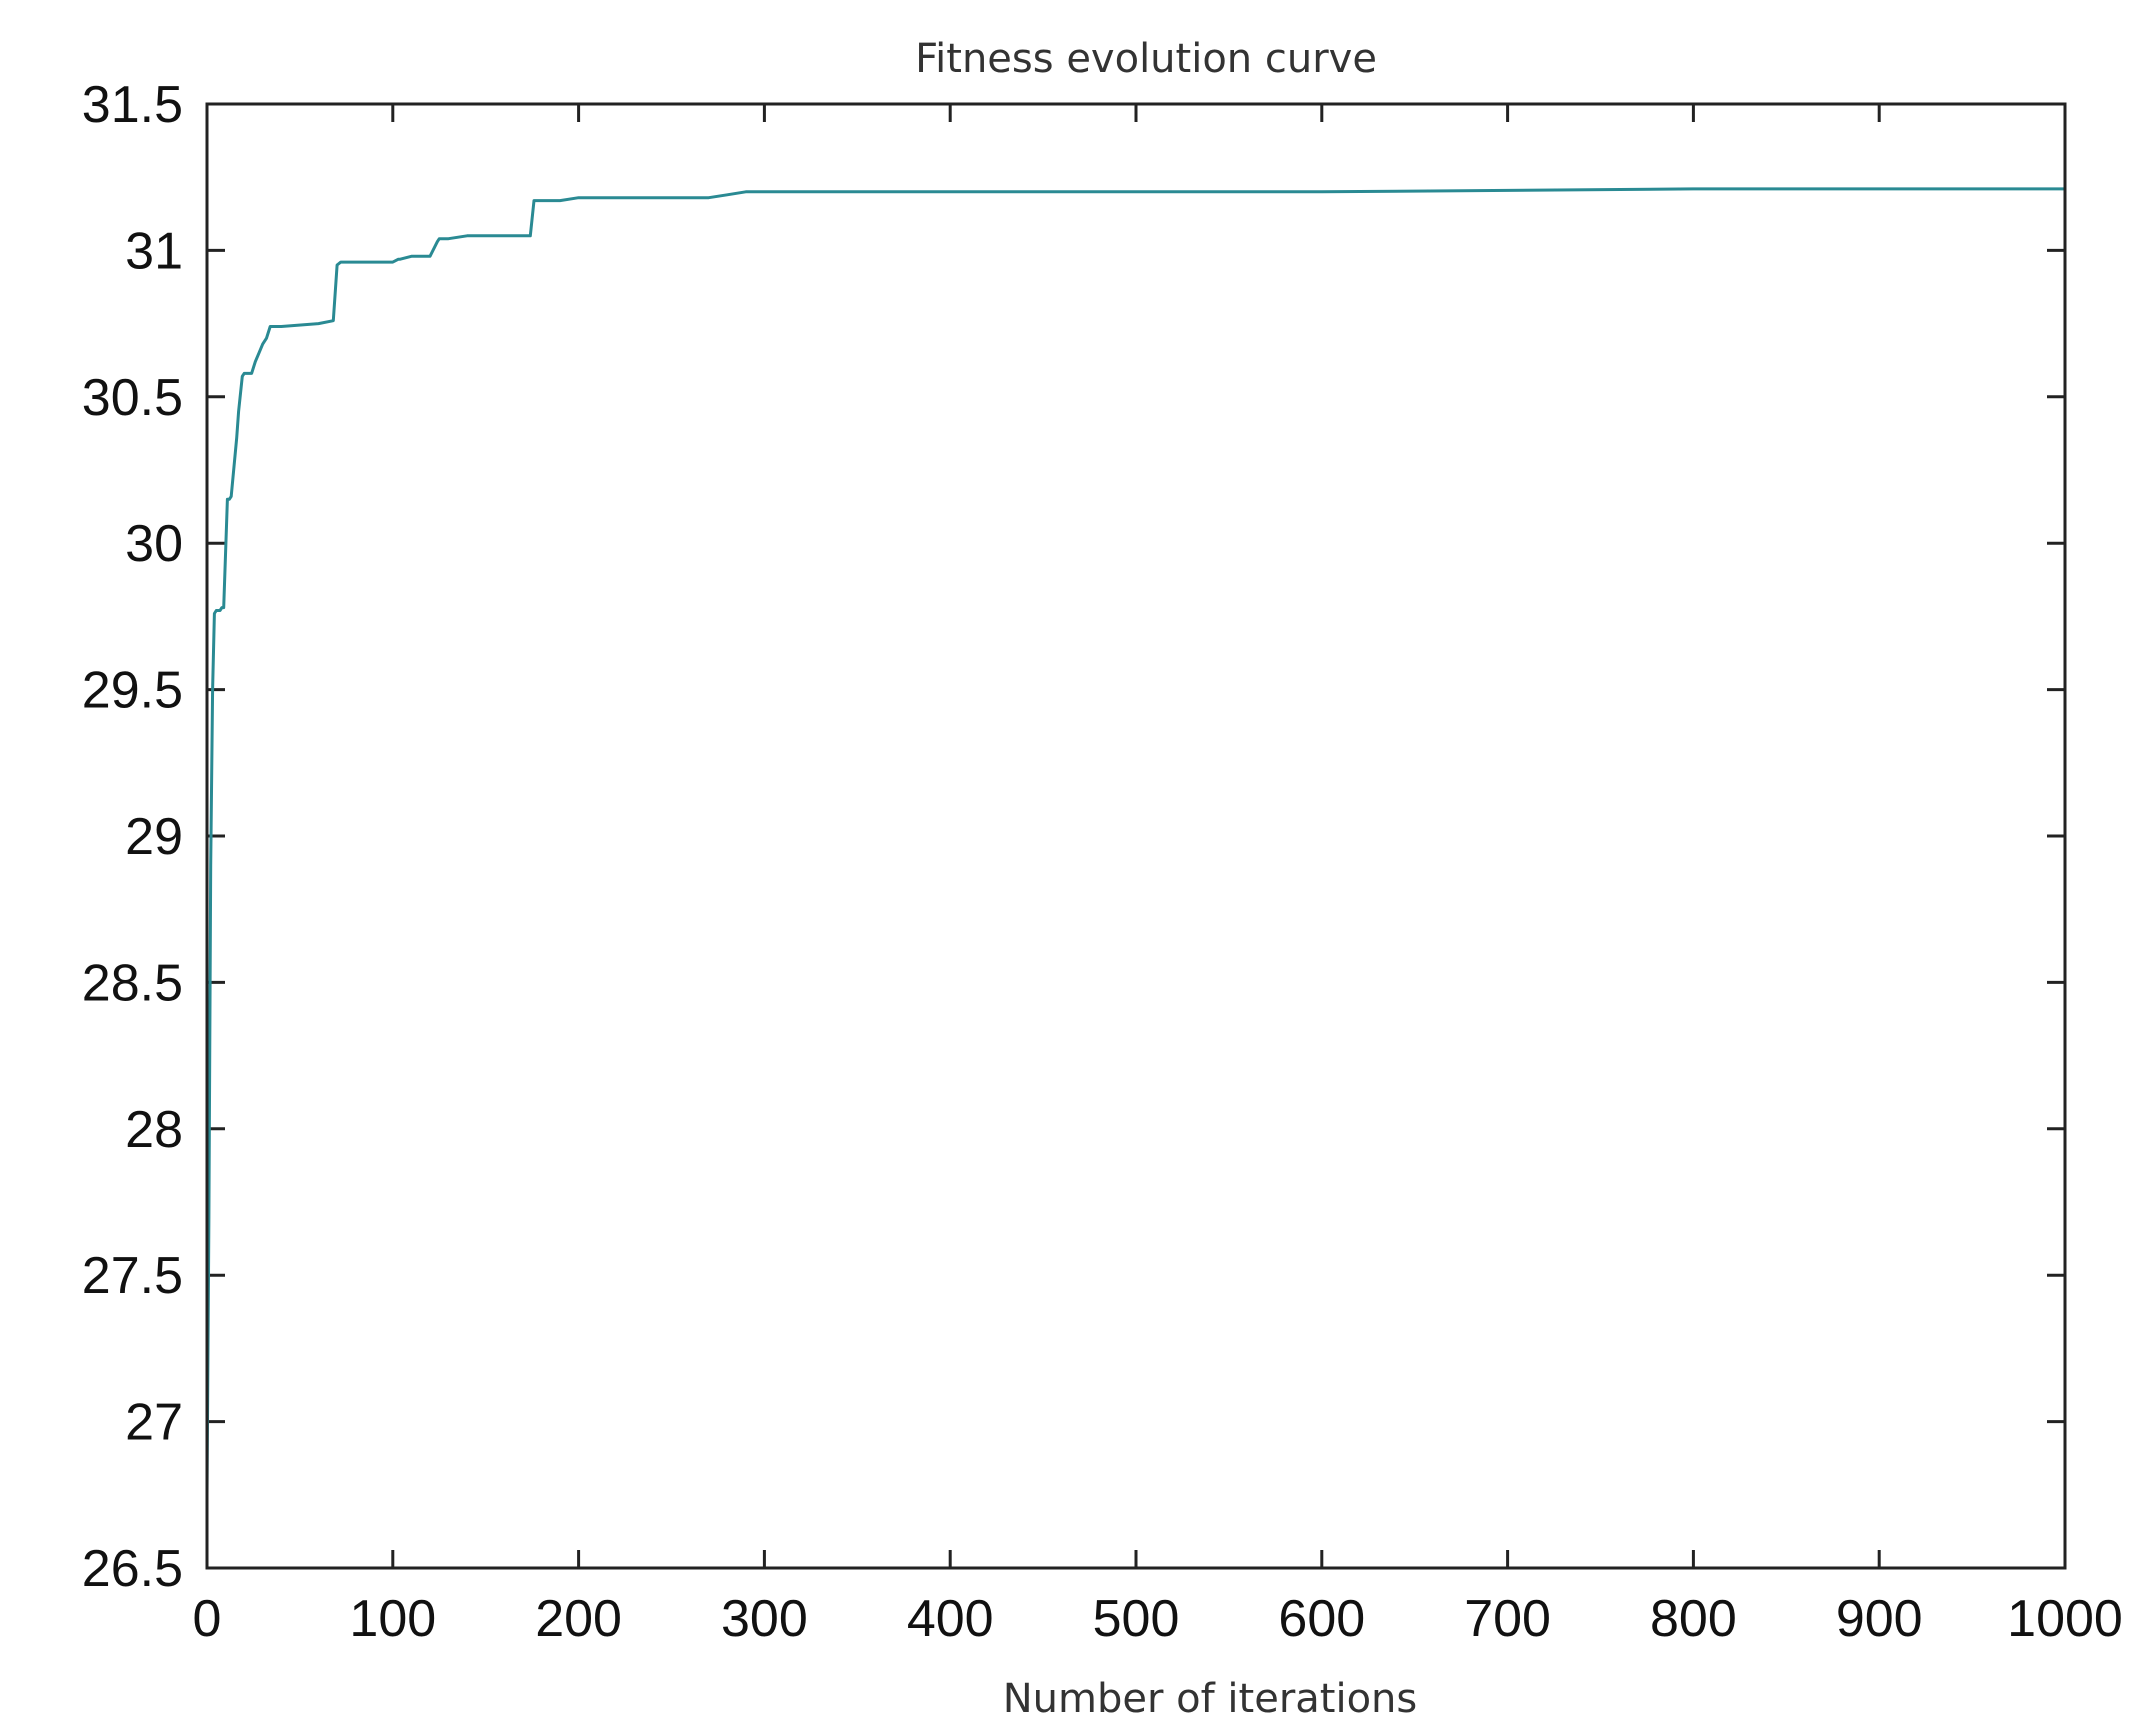 The image size is (2155, 1728). Describe the element at coordinates (1879, 1619) in the screenshot. I see `x-tick-label: 900` at that location.